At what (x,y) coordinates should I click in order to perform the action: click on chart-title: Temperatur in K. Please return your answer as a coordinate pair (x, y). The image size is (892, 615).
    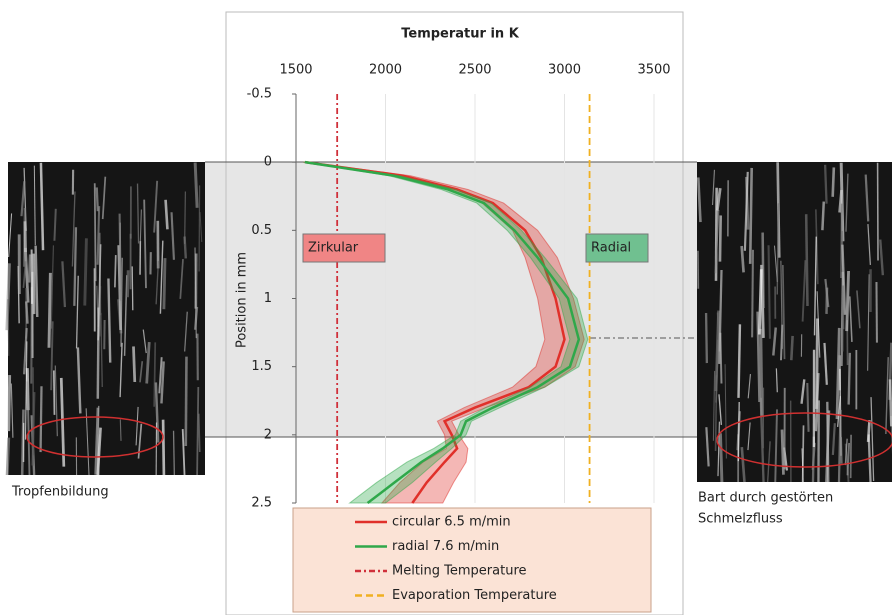
    Looking at the image, I should click on (460, 34).